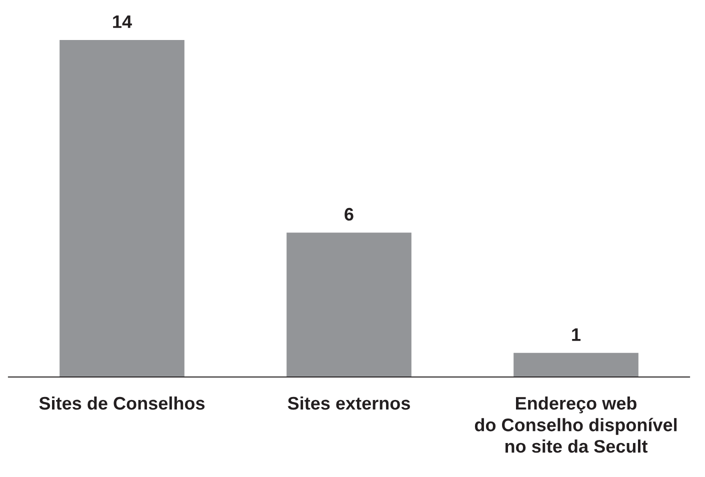  What do you see at coordinates (576, 334) in the screenshot?
I see `data-label: 1` at bounding box center [576, 334].